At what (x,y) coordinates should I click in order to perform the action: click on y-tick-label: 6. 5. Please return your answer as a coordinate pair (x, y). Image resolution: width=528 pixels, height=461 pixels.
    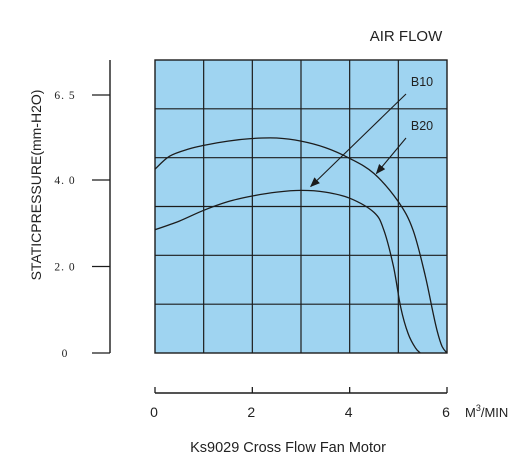
    Looking at the image, I should click on (64, 96).